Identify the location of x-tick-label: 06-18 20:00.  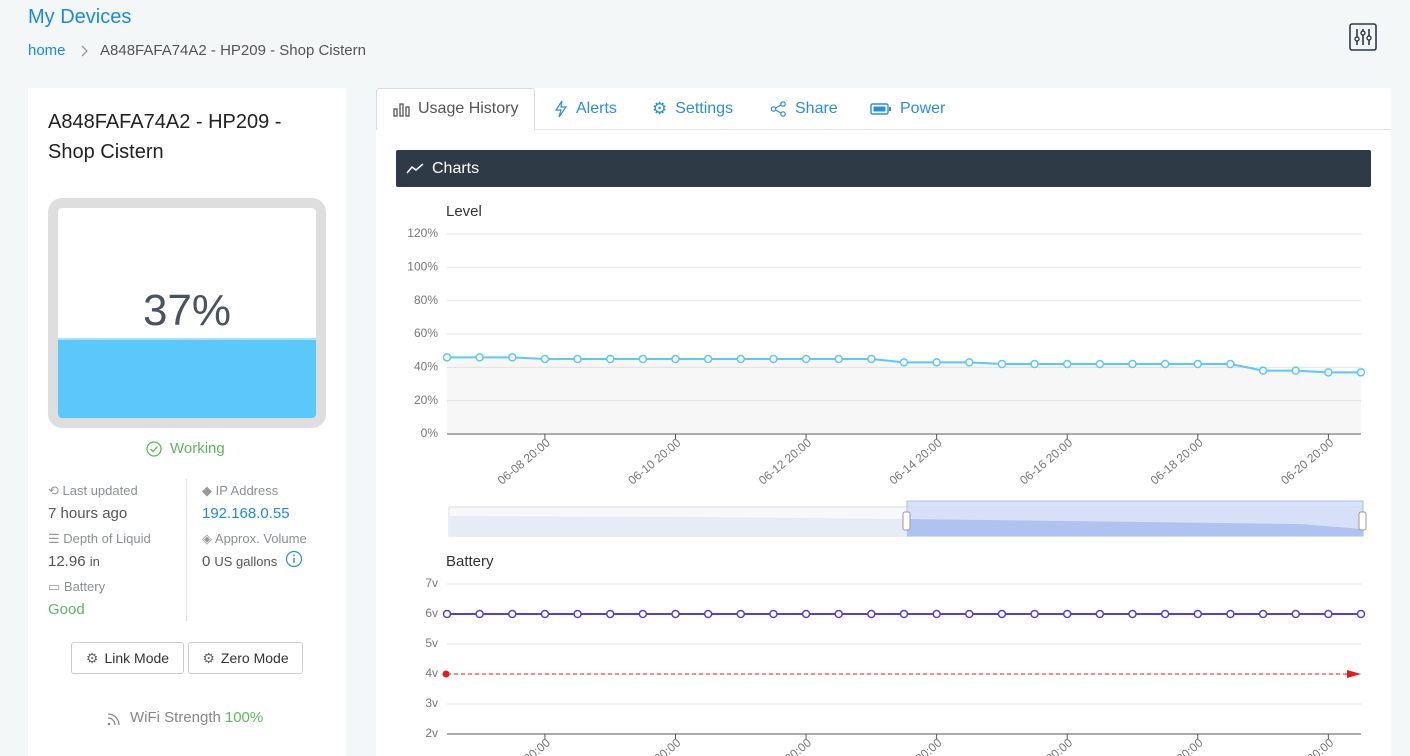
(1177, 745).